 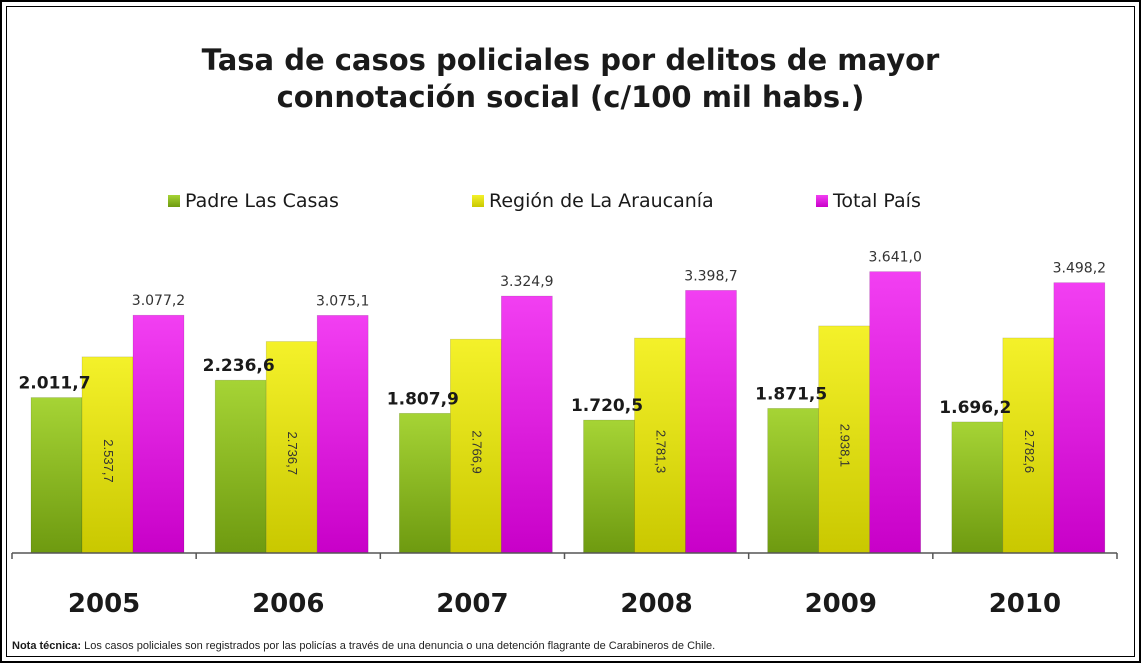 I want to click on data-label-total-pais-2007: 3.324,9, so click(x=526, y=282).